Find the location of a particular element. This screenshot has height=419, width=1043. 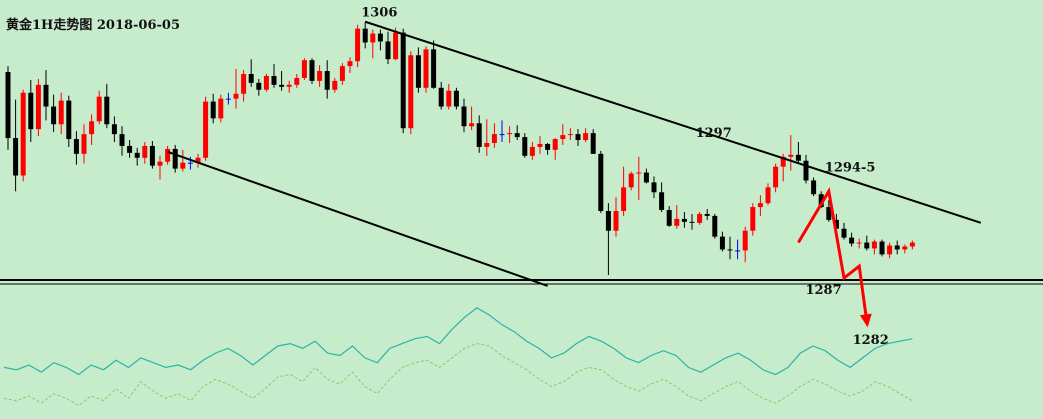

price-label: 1306 is located at coordinates (379, 13).